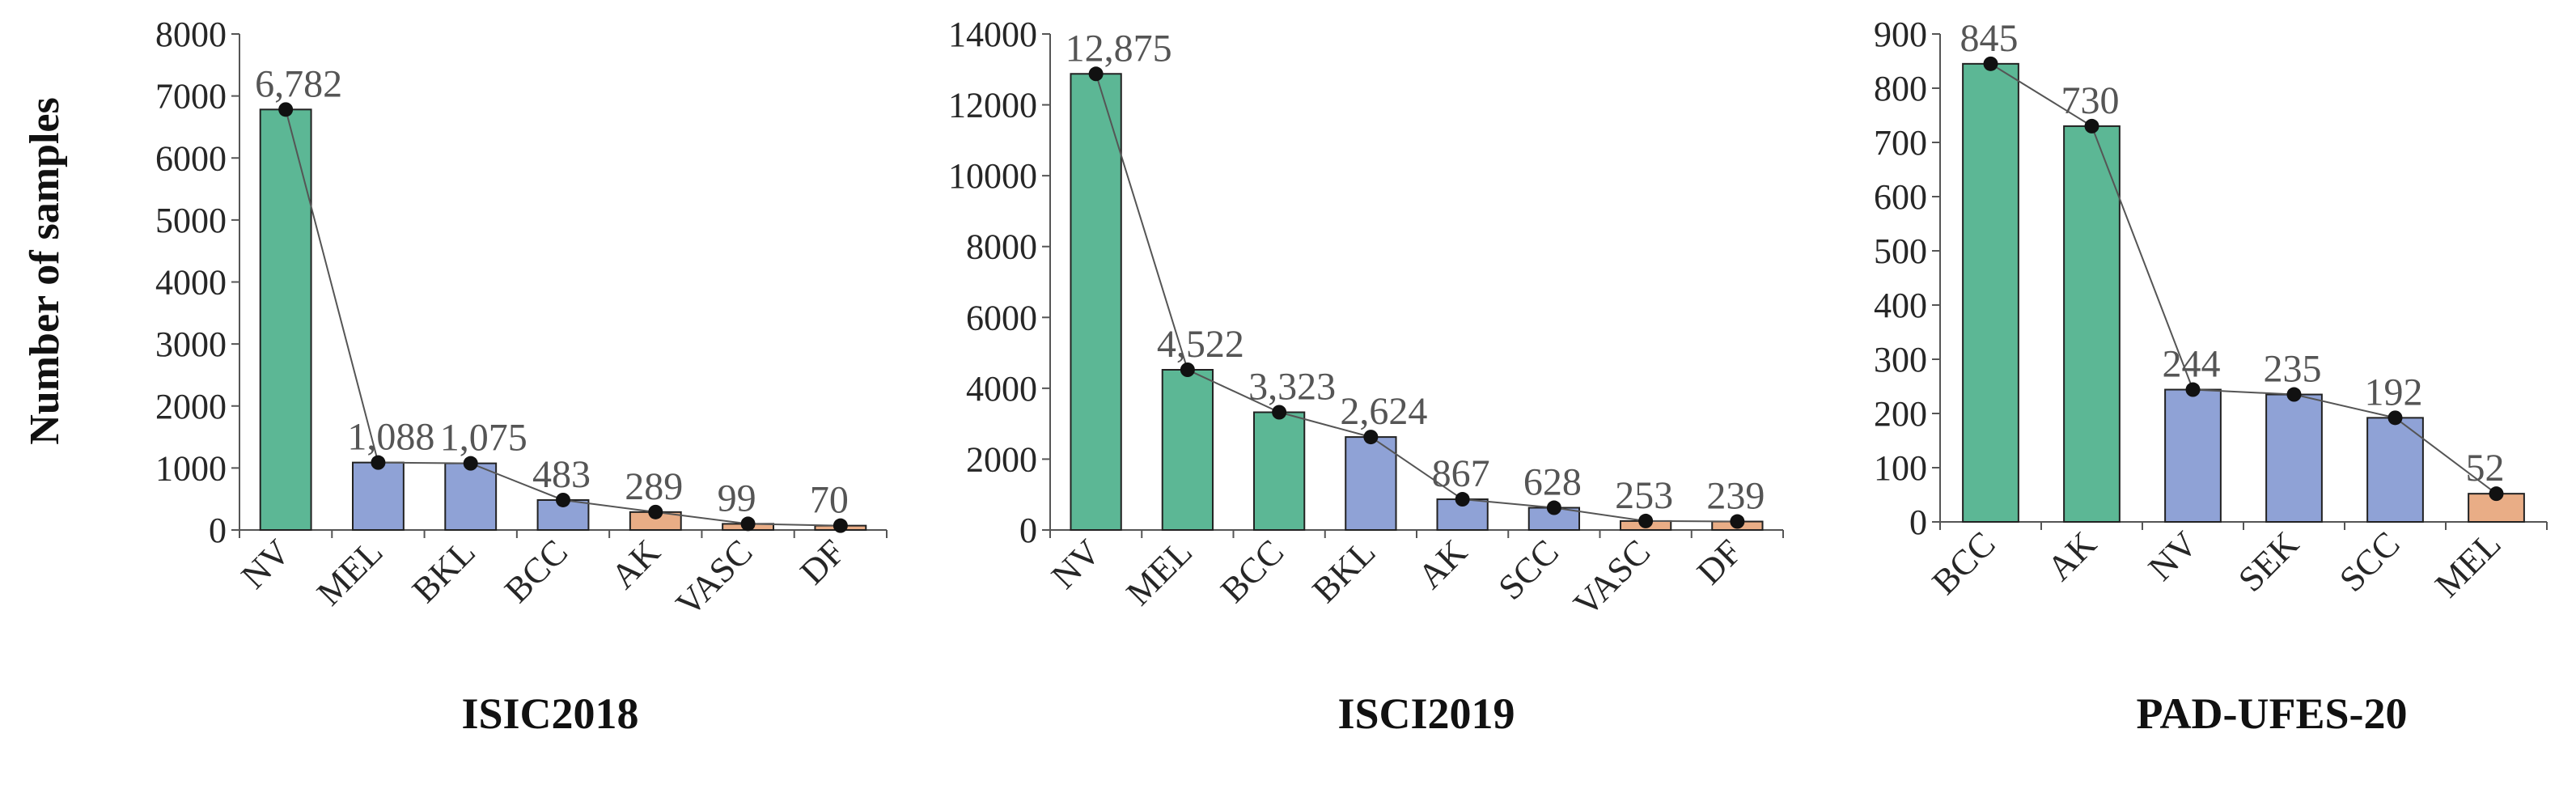 This screenshot has height=797, width=2576. Describe the element at coordinates (1900, 414) in the screenshot. I see `y-tick-label: 200` at that location.